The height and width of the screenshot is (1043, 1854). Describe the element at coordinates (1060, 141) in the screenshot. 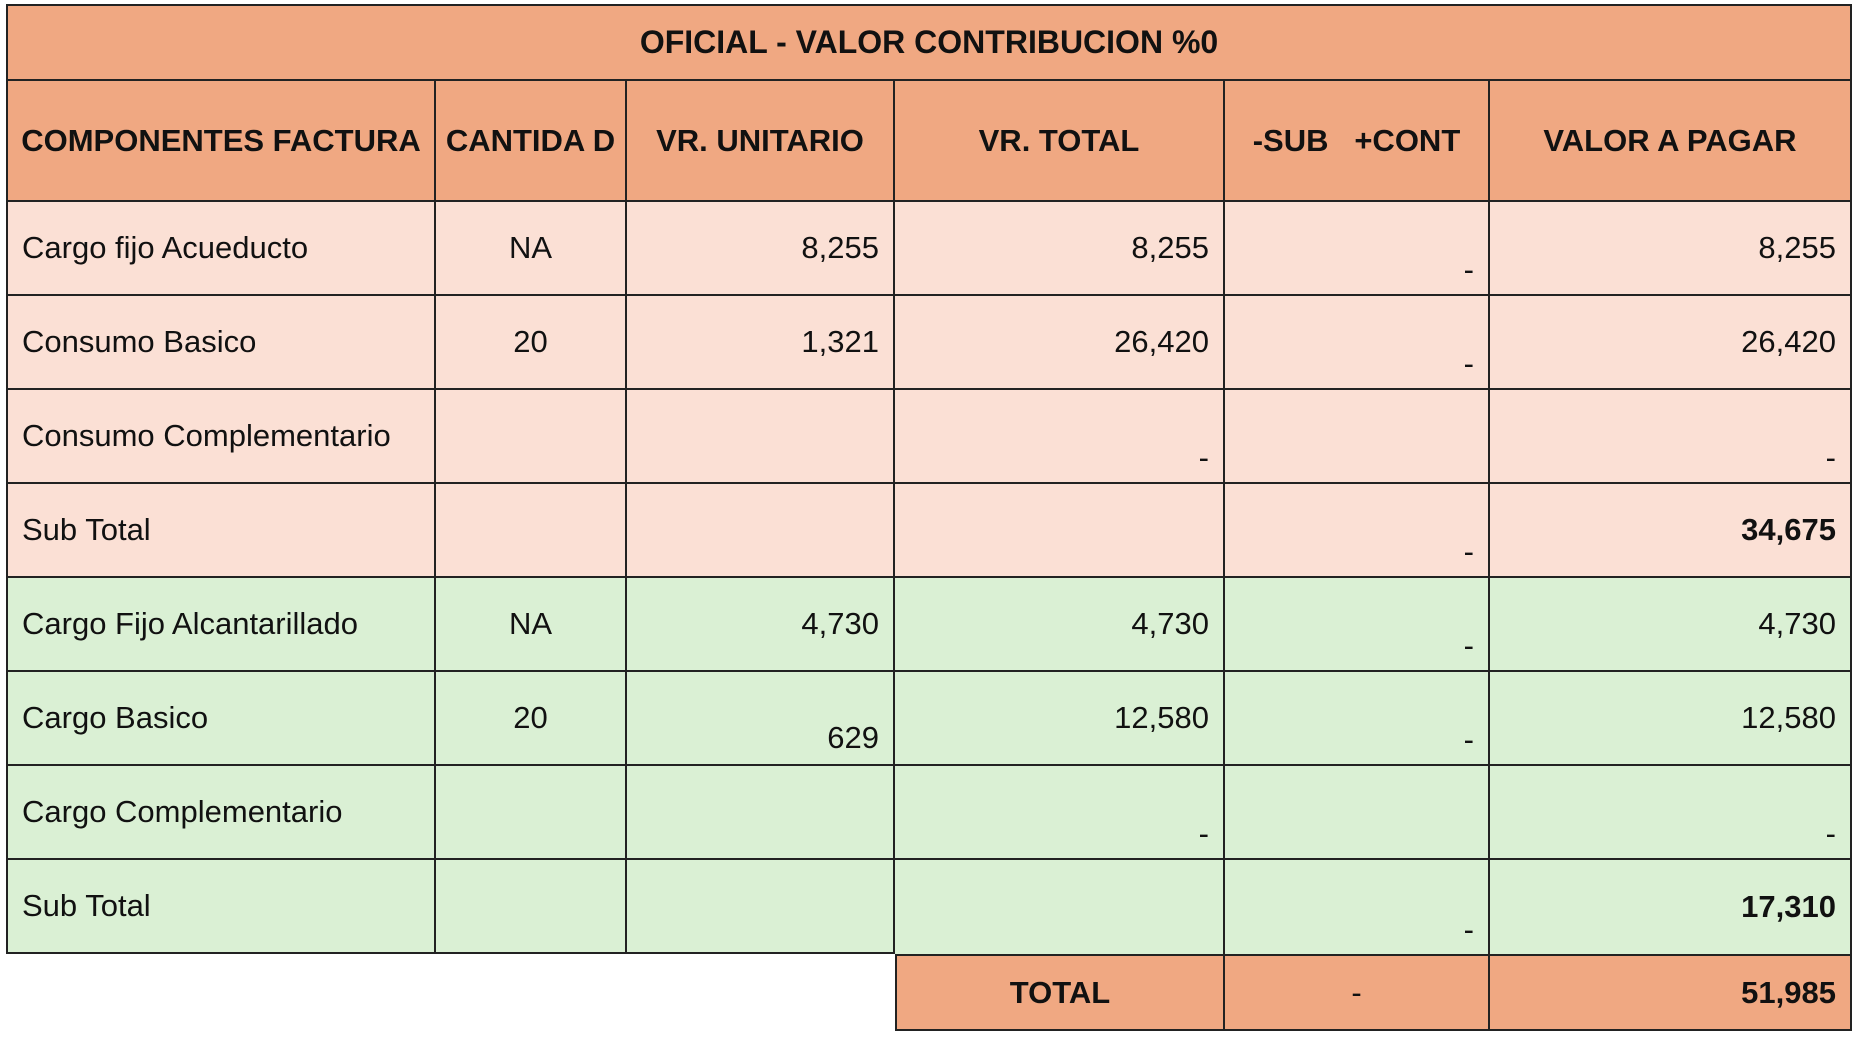

I see `header-vr-total: VR. TOTAL` at that location.